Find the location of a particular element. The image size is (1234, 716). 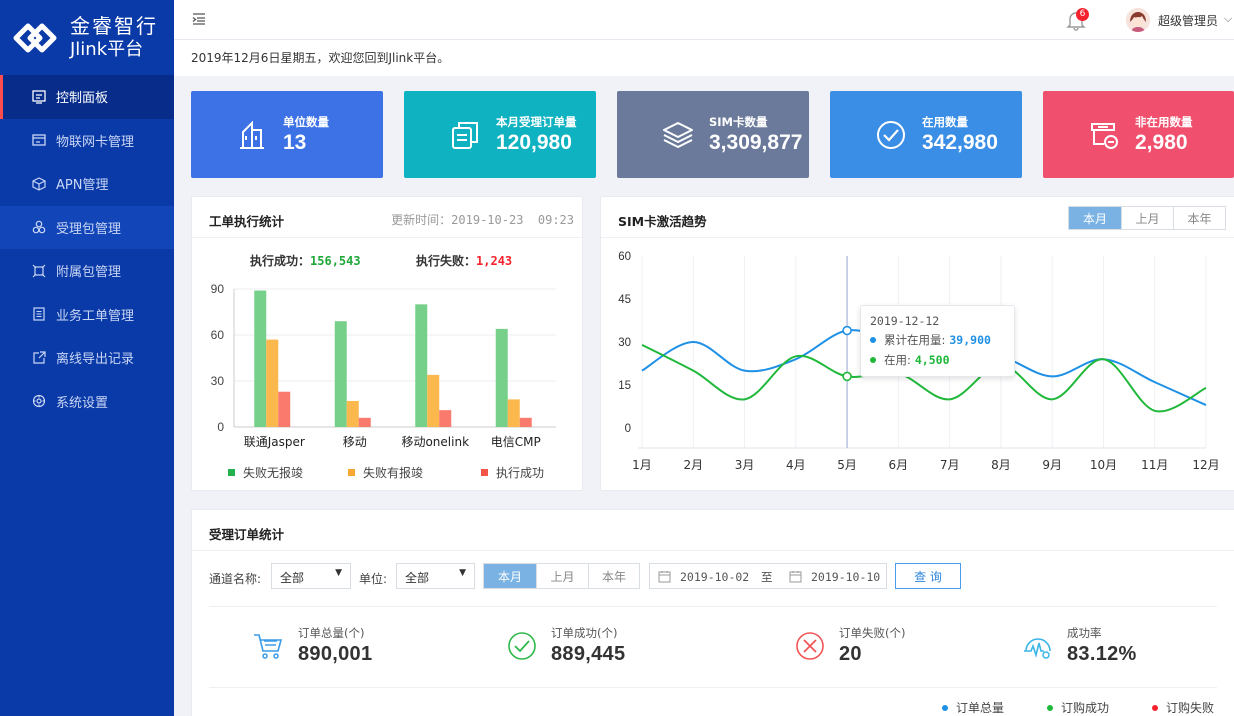

legend-item: 失败无报竣 is located at coordinates (265, 472).